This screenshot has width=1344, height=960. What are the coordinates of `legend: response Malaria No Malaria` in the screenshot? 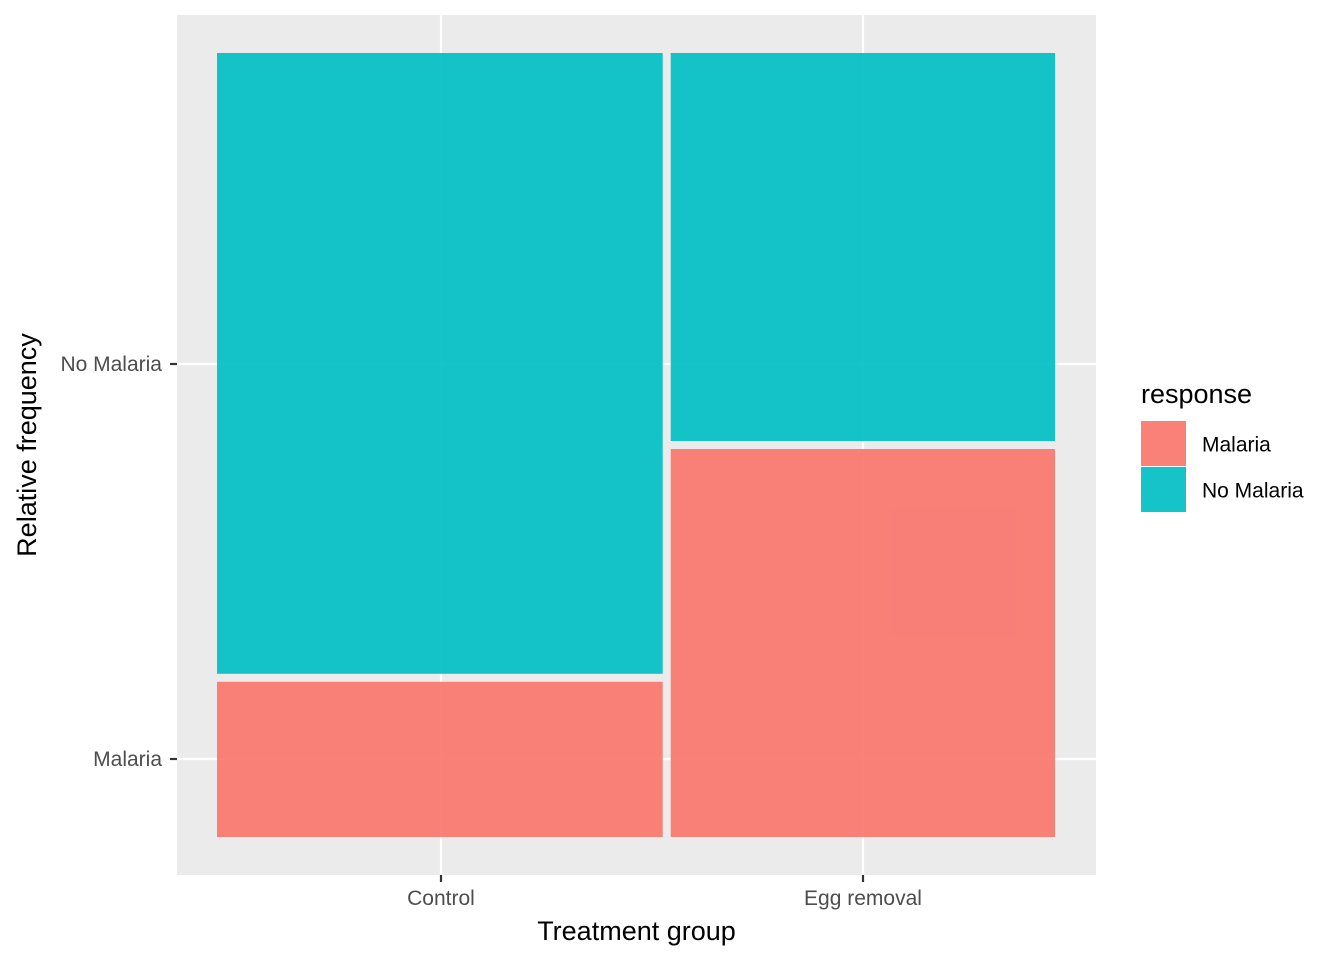 It's located at (1222, 445).